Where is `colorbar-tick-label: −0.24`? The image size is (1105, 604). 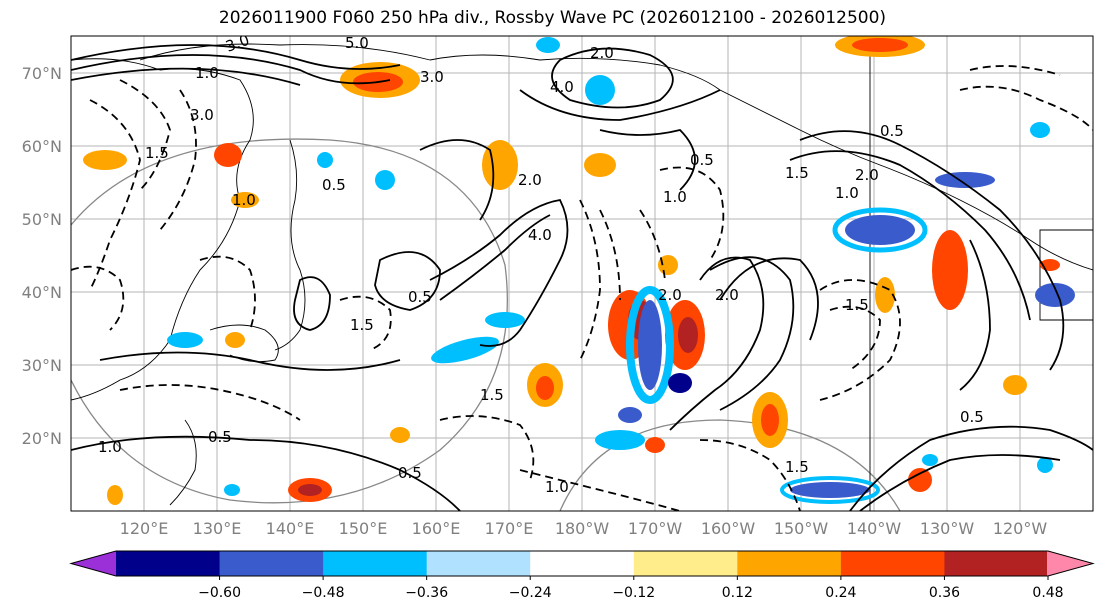
colorbar-tick-label: −0.24 is located at coordinates (530, 593).